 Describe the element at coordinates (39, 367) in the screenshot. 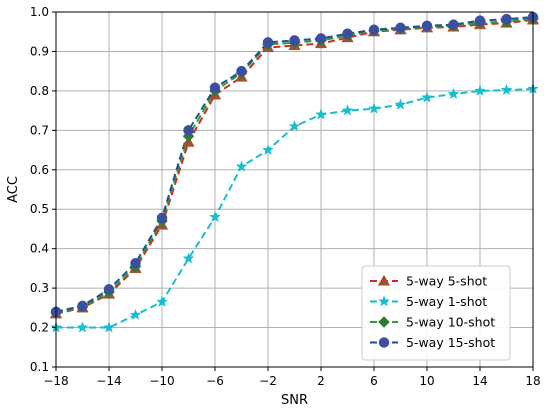

I see `y-tick-label: 0.1` at that location.